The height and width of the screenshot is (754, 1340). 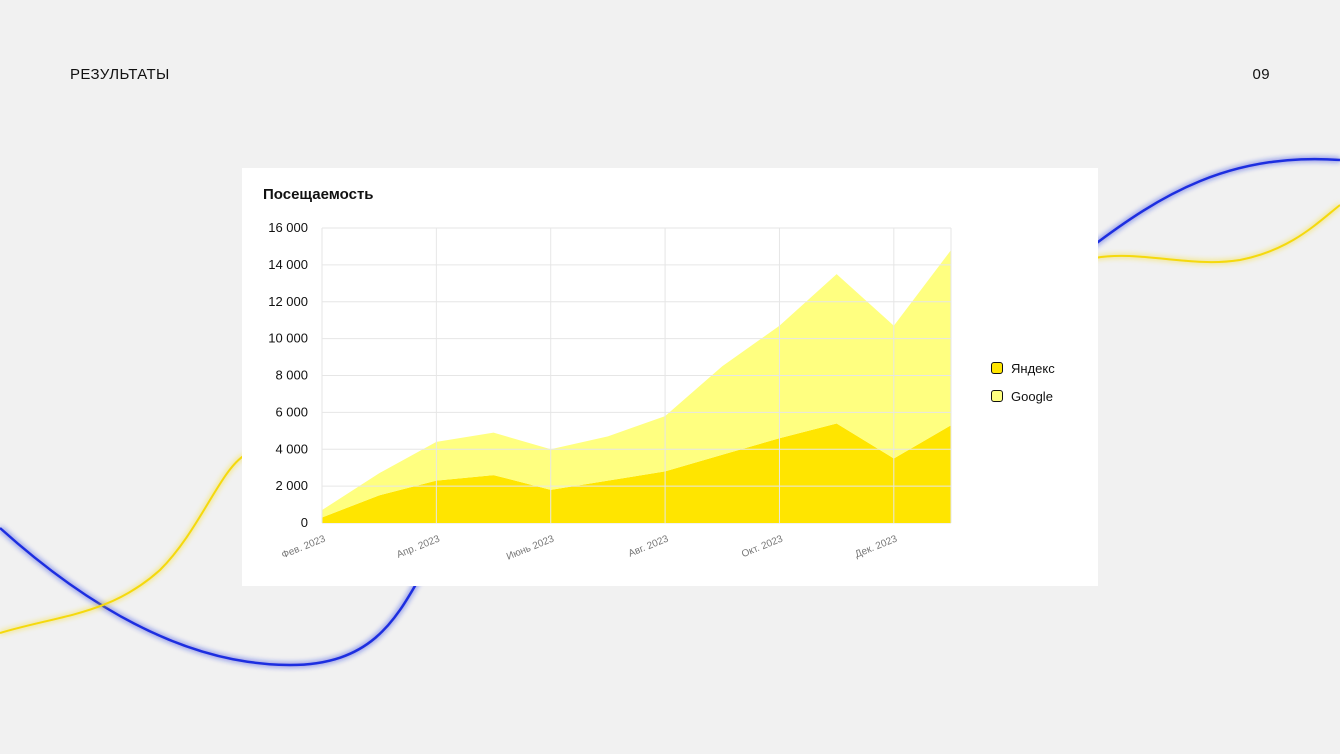 I want to click on x-tick-label: Июнь 2023, so click(x=530, y=547).